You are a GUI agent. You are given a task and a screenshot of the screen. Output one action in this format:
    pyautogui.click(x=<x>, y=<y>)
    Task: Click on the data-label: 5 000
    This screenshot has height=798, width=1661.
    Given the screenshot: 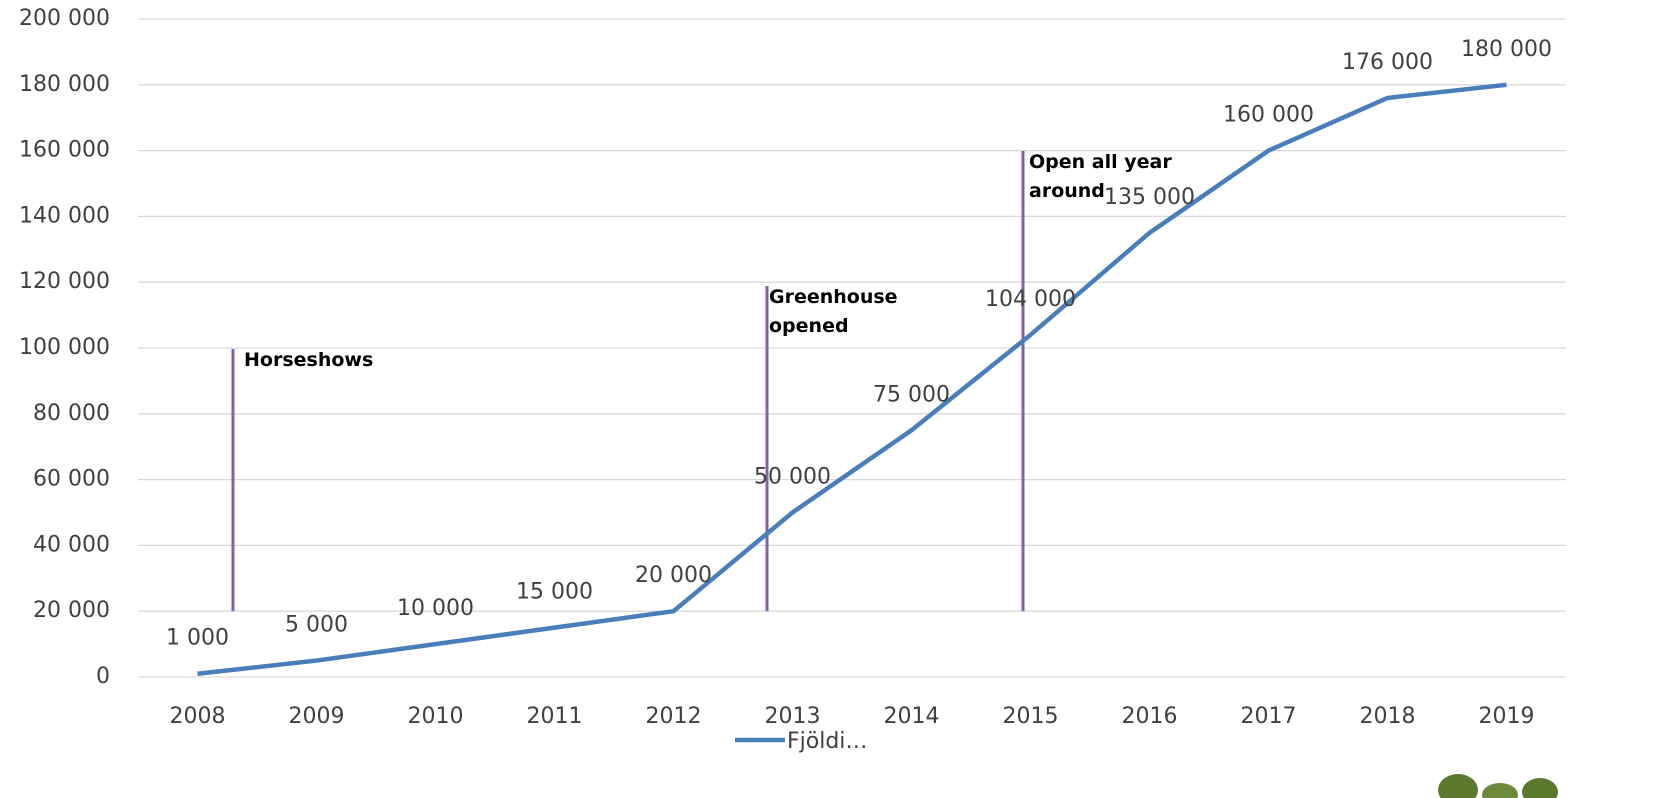 What is the action you would take?
    pyautogui.click(x=316, y=625)
    